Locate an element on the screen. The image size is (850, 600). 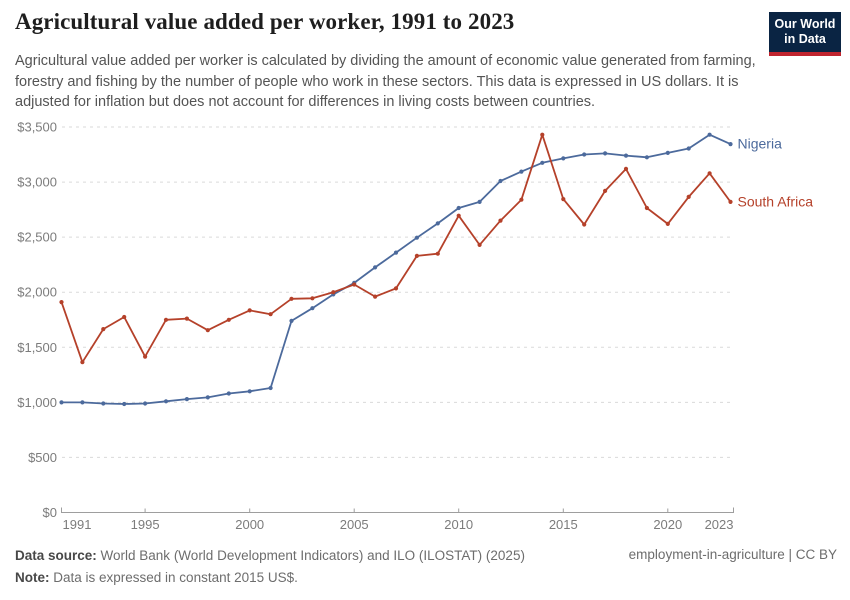
data-point-nigeria-2008 is located at coordinates (416, 237).